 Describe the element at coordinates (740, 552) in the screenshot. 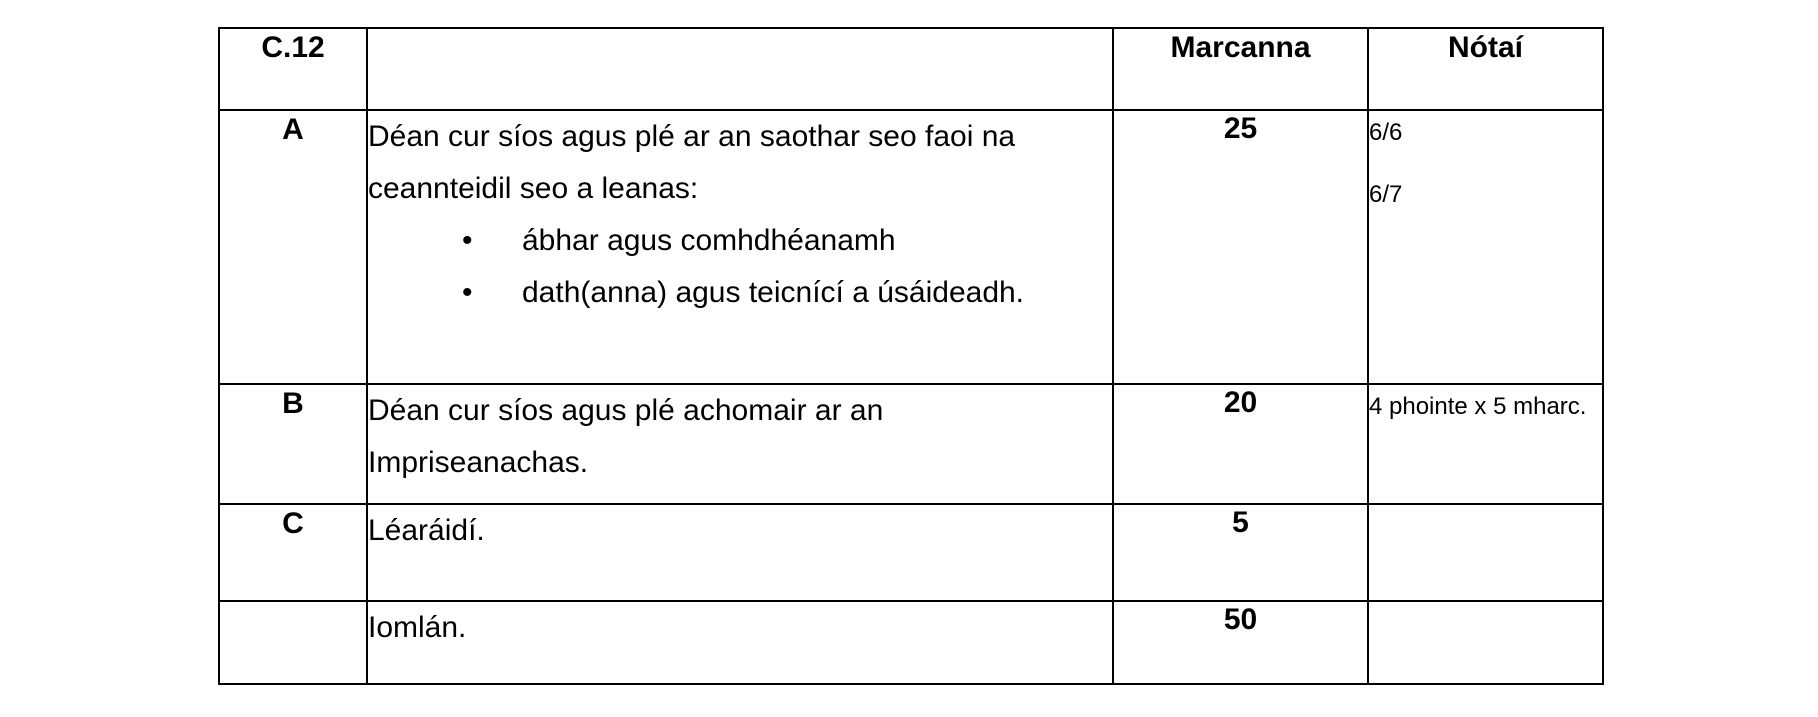

I see `row-description-cell: Léaráidí.` at that location.